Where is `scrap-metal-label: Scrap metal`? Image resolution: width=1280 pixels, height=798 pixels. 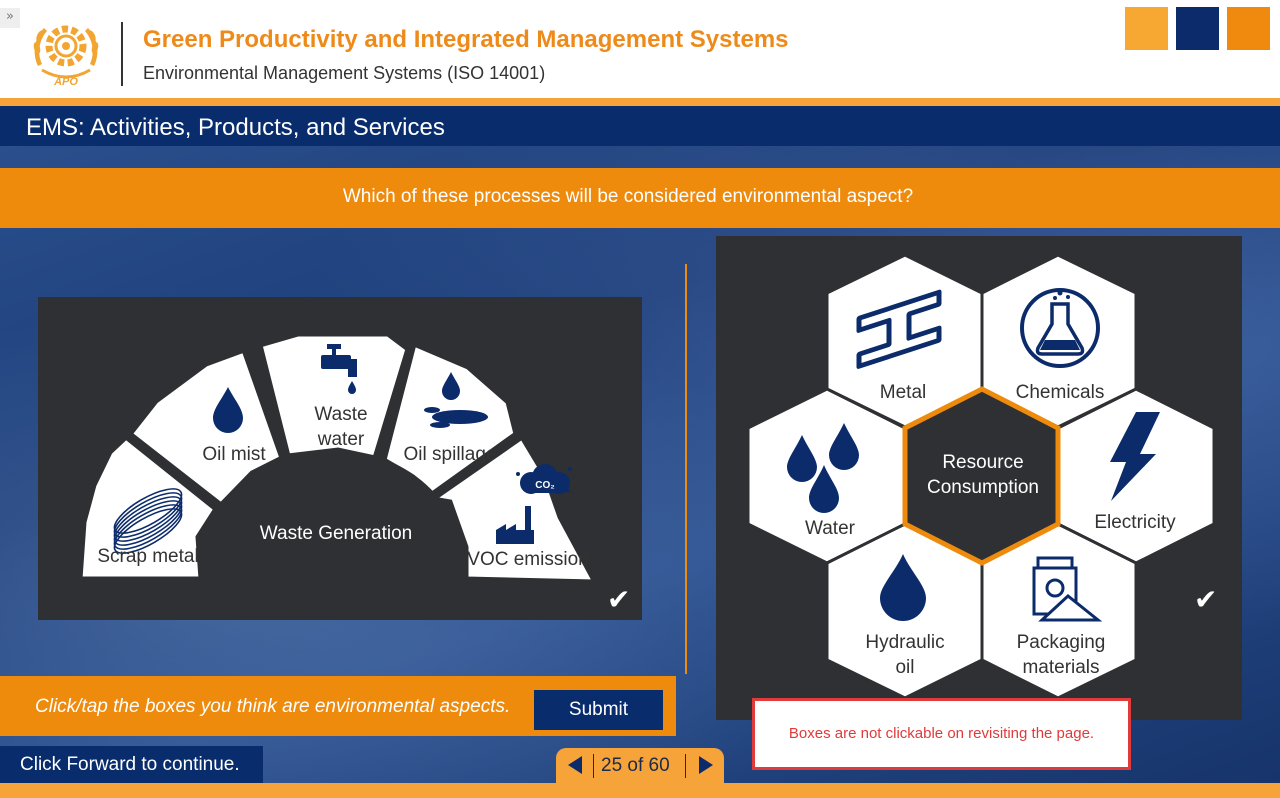
scrap-metal-label: Scrap metal is located at coordinates (147, 556).